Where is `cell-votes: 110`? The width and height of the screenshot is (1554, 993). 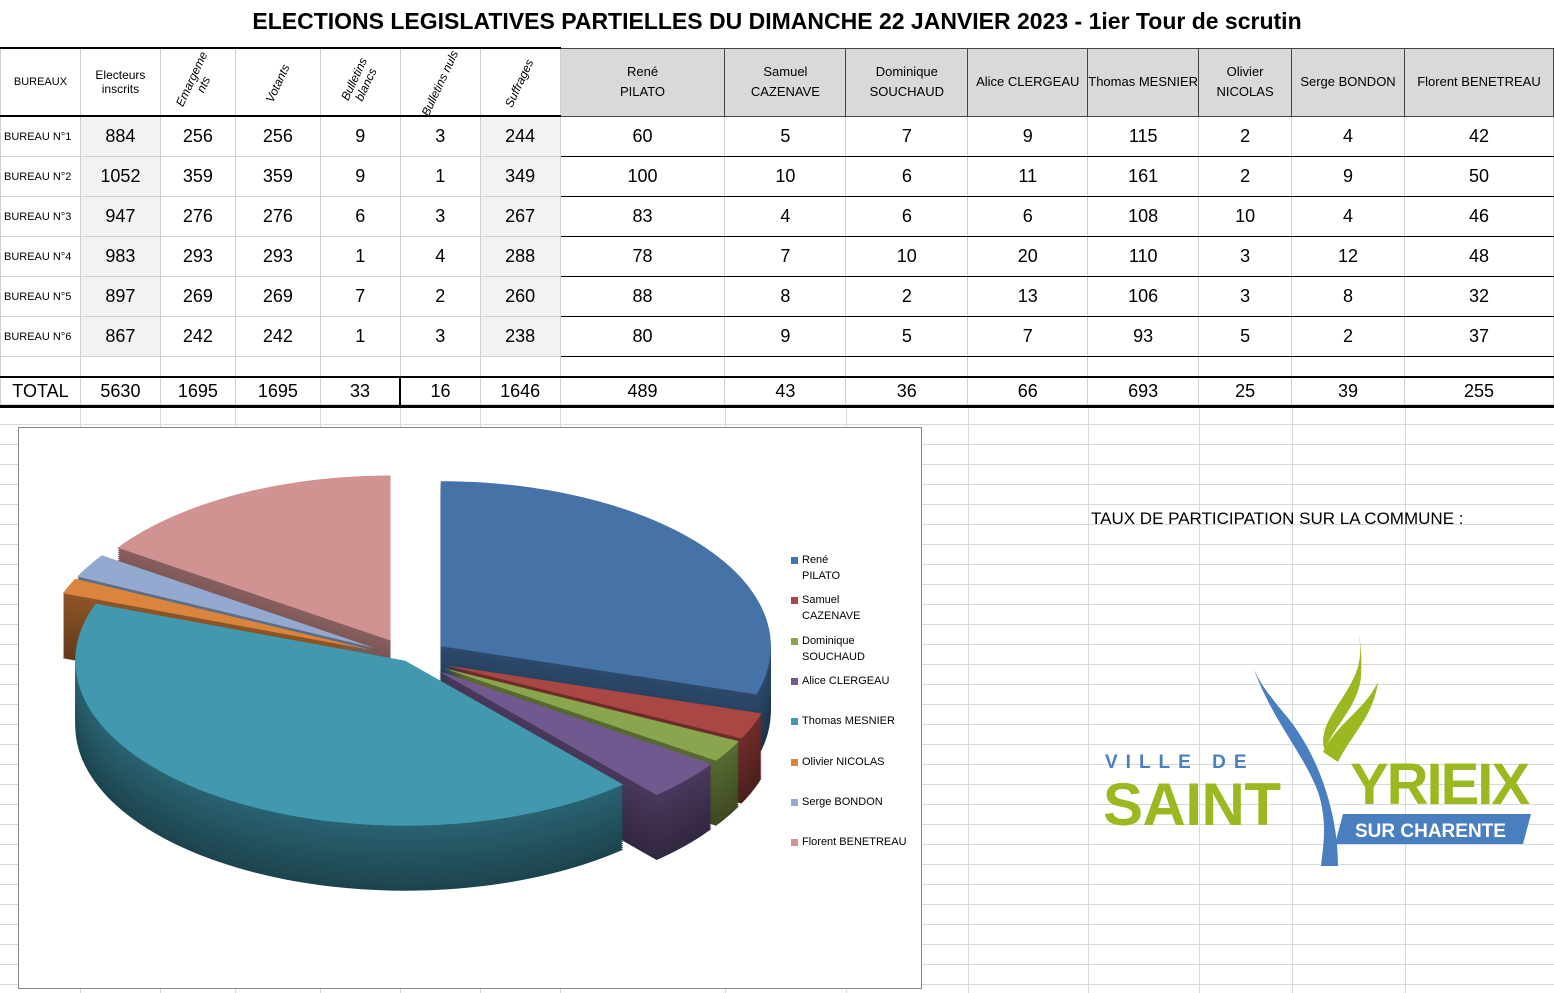 cell-votes: 110 is located at coordinates (1143, 256).